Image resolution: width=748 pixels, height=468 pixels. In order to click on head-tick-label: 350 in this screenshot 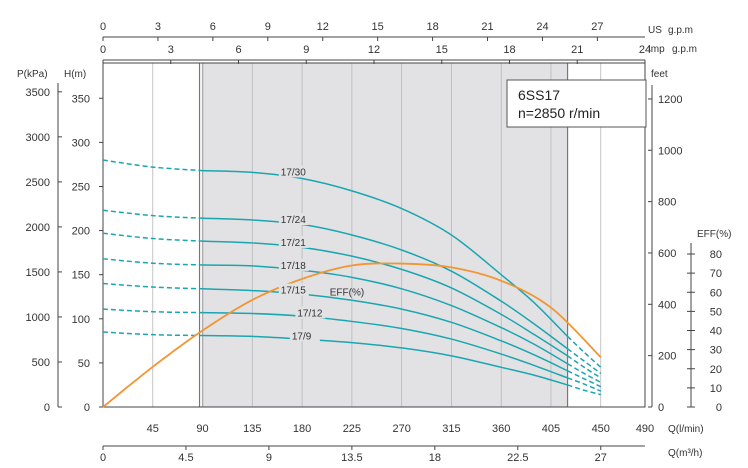, I will do `click(81, 99)`.